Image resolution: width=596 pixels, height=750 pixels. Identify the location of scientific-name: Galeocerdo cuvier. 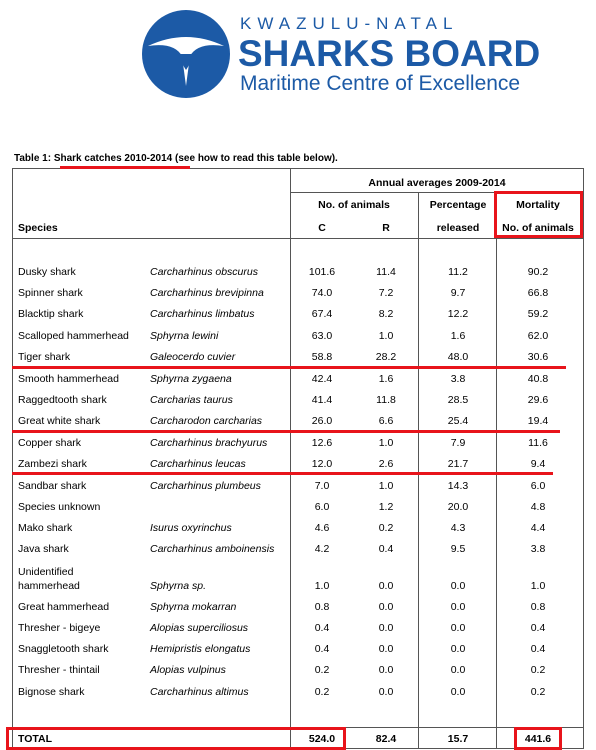
(193, 357).